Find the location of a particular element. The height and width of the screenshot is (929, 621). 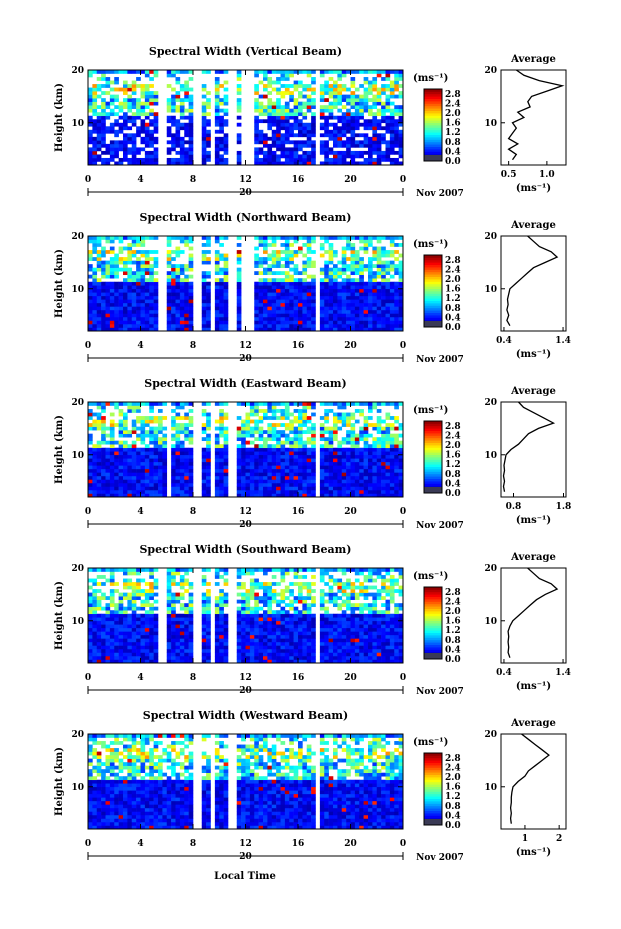

profile-x-axis-label: (ms⁻¹) is located at coordinates (533, 354).